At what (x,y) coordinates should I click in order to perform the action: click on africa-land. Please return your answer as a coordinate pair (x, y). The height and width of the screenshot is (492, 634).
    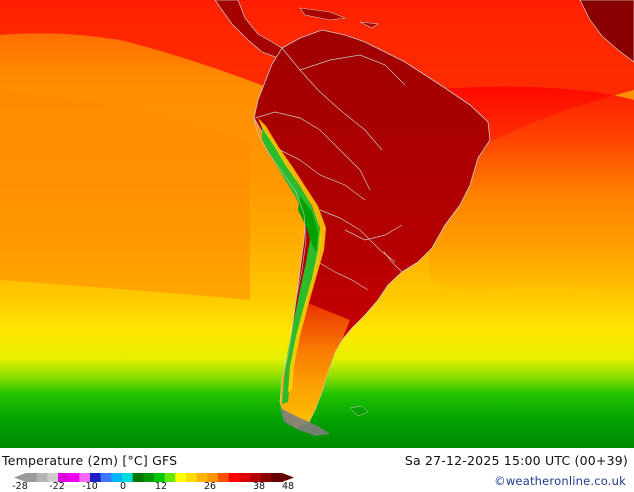
    Looking at the image, I should click on (606, 31).